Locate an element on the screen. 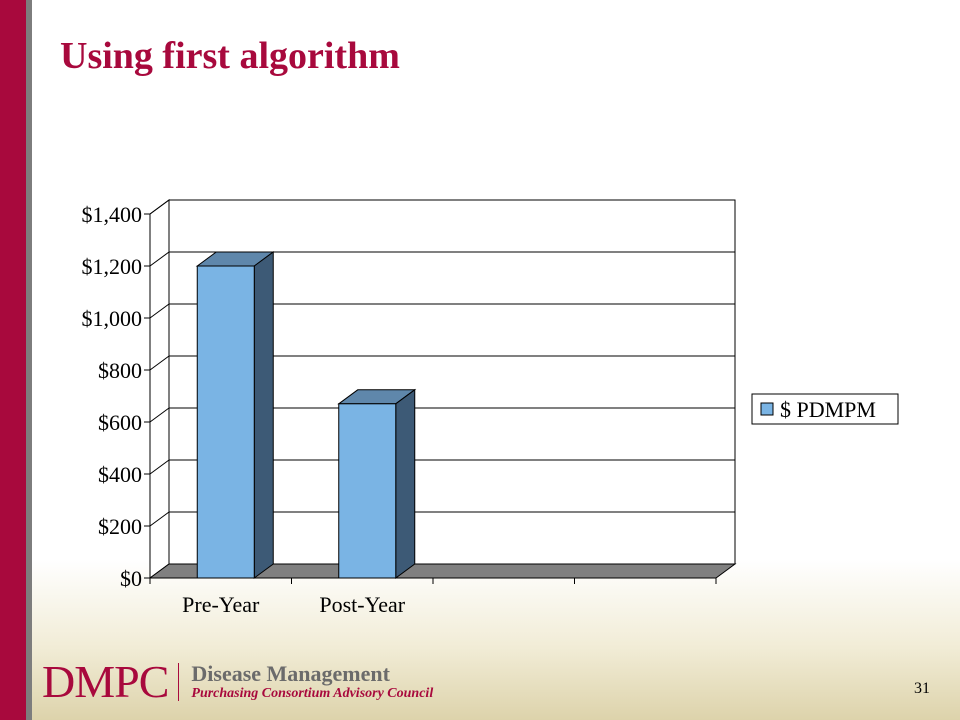 Image resolution: width=960 pixels, height=720 pixels. y-tick-label: $800 is located at coordinates (120, 370).